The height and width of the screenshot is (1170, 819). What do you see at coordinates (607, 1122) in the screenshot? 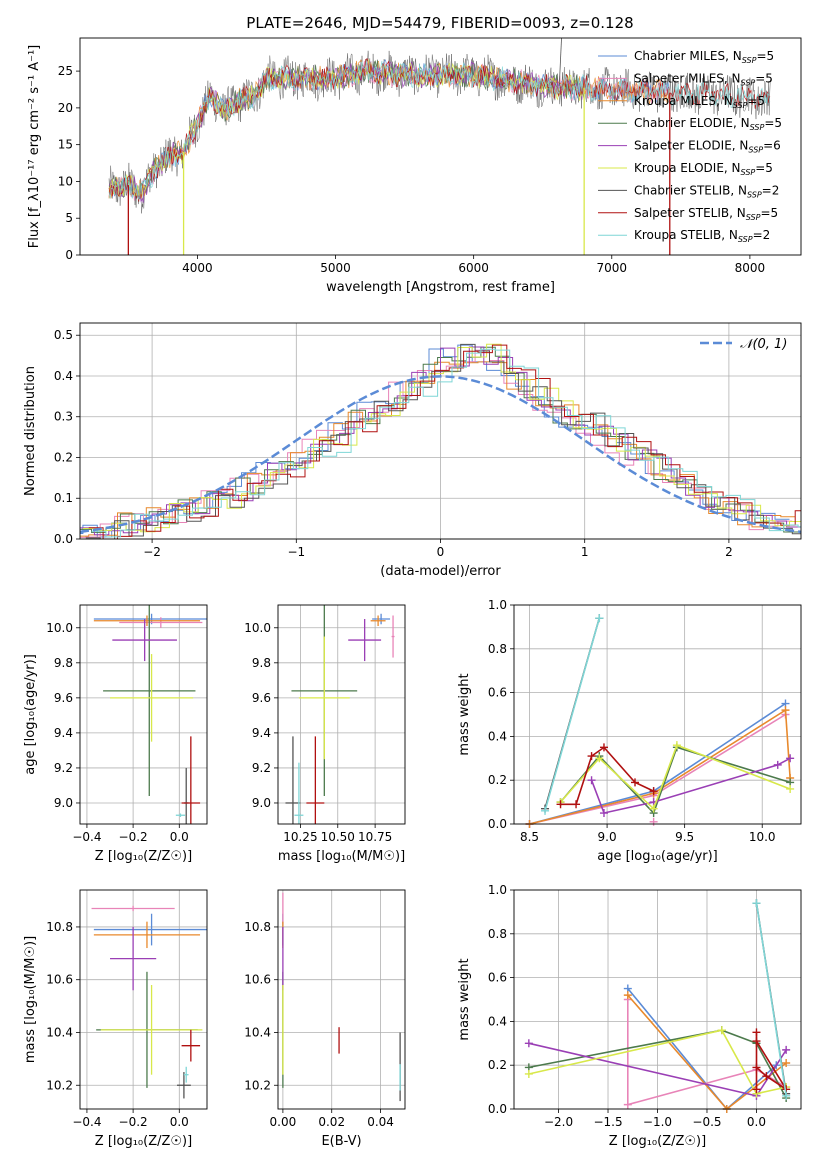
I see `x-tick-label: −1.5` at bounding box center [607, 1122].